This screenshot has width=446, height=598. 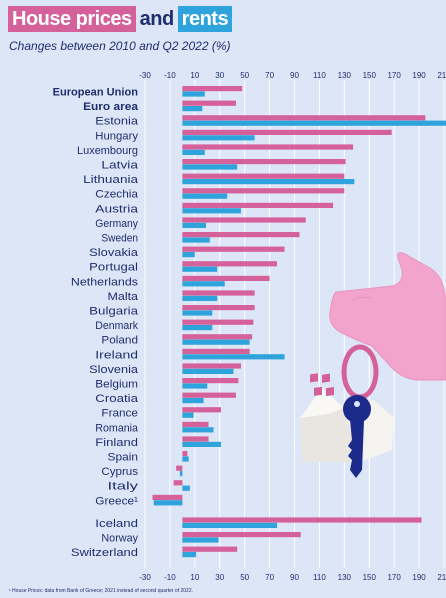 What do you see at coordinates (394, 577) in the screenshot?
I see `x-tick-label-bottom: 170` at bounding box center [394, 577].